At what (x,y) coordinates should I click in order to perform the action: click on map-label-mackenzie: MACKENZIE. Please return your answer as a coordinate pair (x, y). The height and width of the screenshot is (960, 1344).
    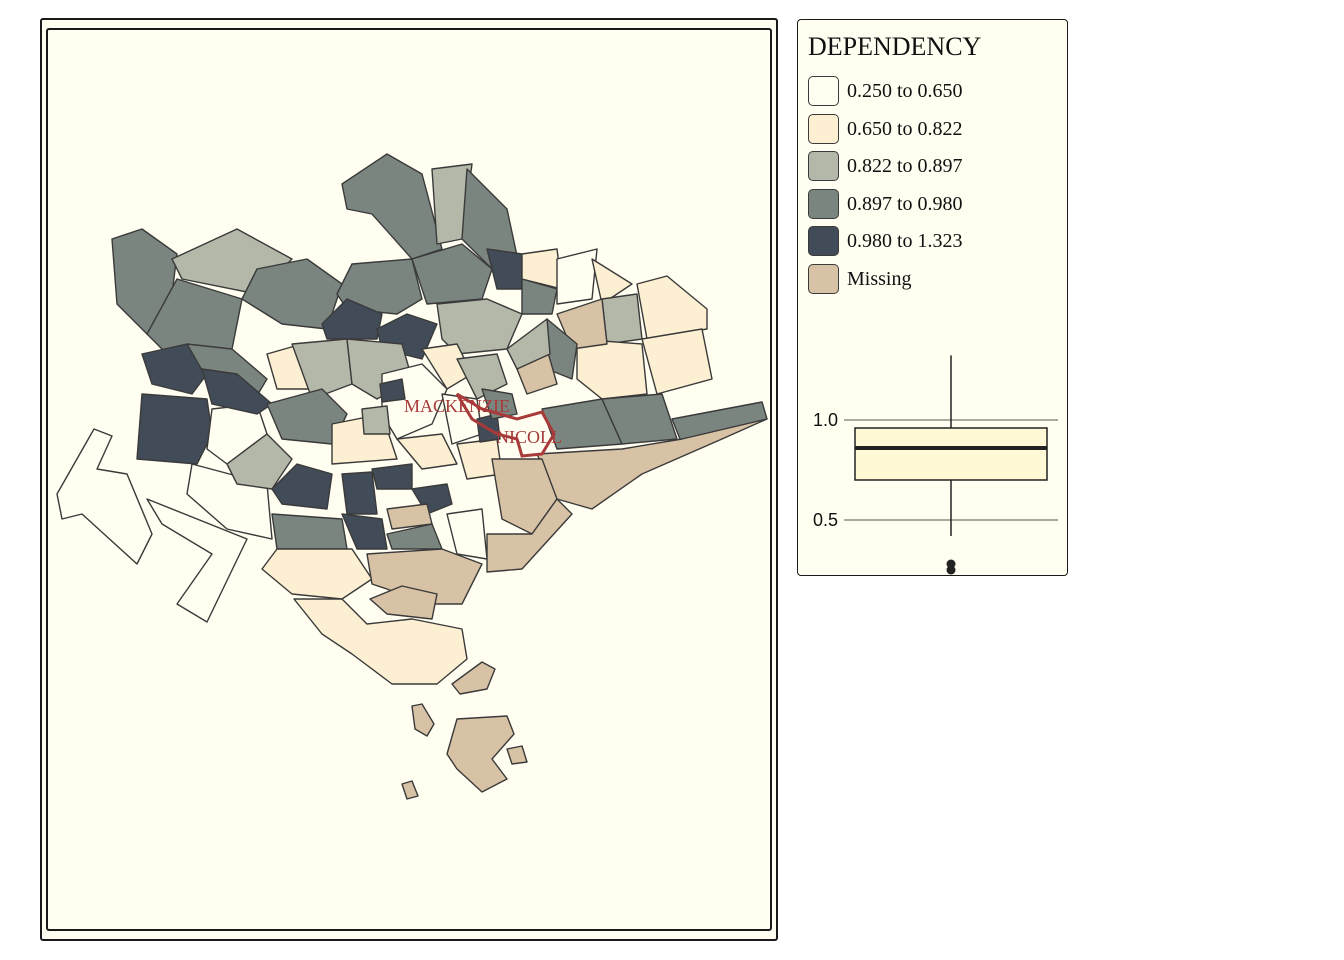
    Looking at the image, I should click on (457, 406).